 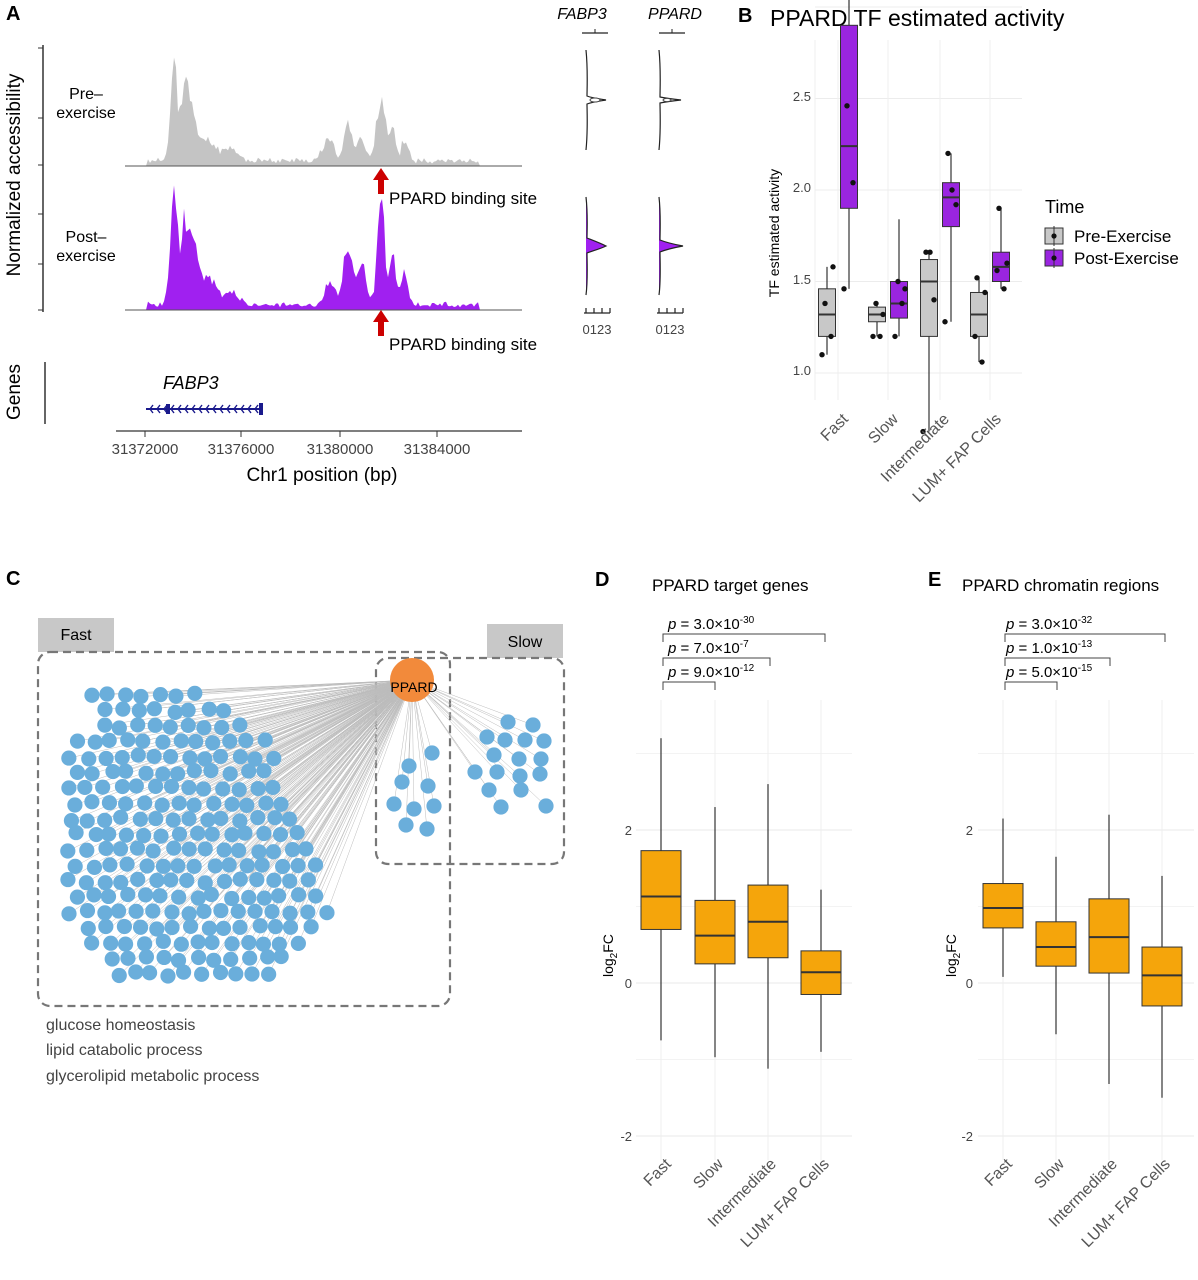 What do you see at coordinates (711, 672) in the screenshot?
I see `svg-text: p = 9.0×10-12` at bounding box center [711, 672].